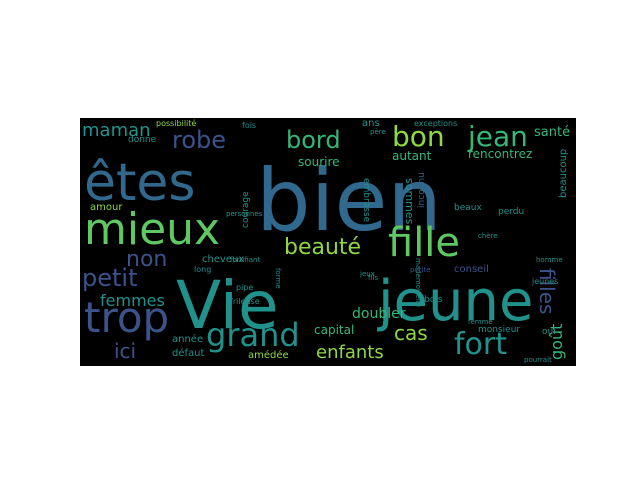 Image resolution: width=640 pixels, height=480 pixels. I want to click on word-trop: trop, so click(126, 317).